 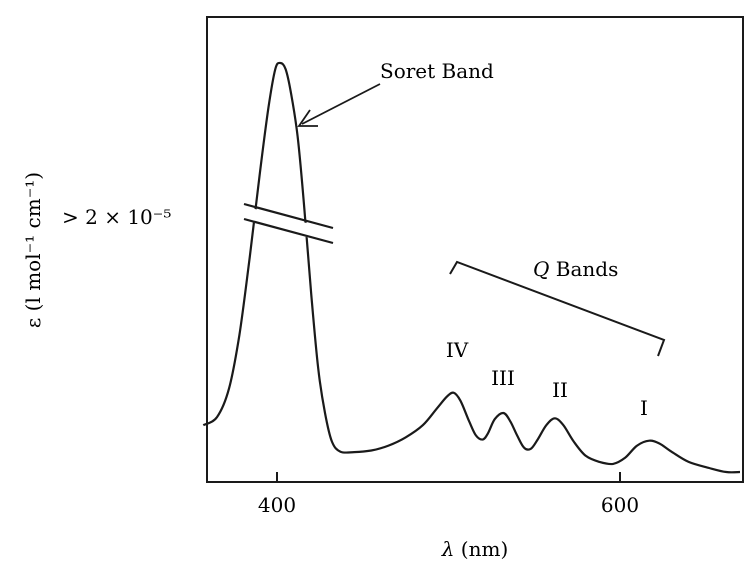 I want to click on band-label-i: I, so click(x=644, y=408).